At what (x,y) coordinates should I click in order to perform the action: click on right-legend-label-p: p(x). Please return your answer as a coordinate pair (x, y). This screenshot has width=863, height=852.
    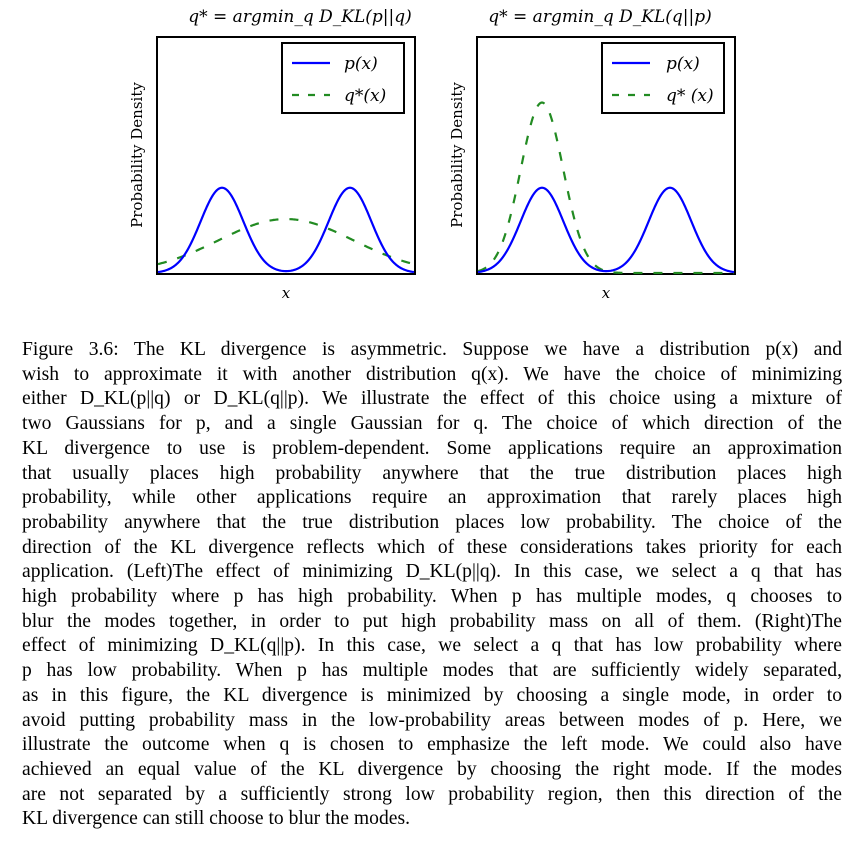
    Looking at the image, I should click on (683, 64).